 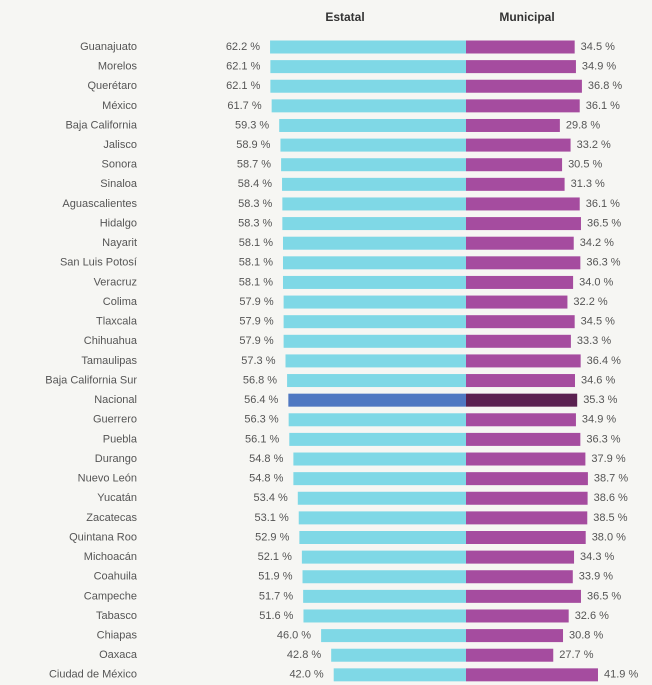 I want to click on value-label: 33.2 %, so click(x=594, y=145).